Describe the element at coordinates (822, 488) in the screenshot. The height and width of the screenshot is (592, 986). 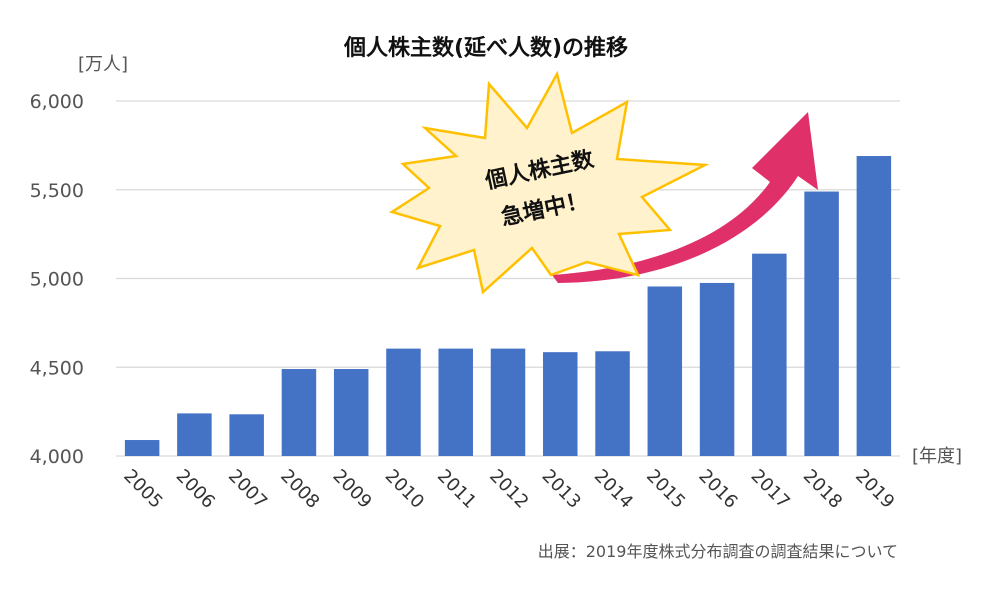
I see `x-tick-label: 2018` at that location.